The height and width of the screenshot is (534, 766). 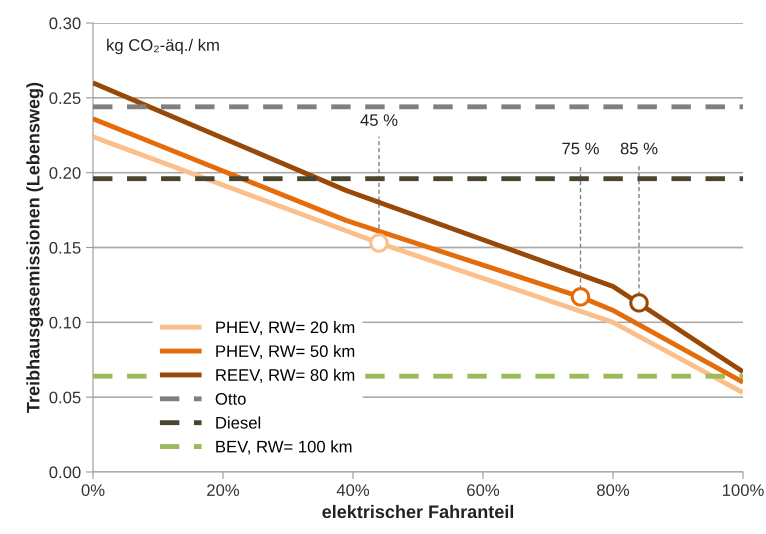 I want to click on x-axis-title: elektrischer Fahranteil, so click(x=418, y=511).